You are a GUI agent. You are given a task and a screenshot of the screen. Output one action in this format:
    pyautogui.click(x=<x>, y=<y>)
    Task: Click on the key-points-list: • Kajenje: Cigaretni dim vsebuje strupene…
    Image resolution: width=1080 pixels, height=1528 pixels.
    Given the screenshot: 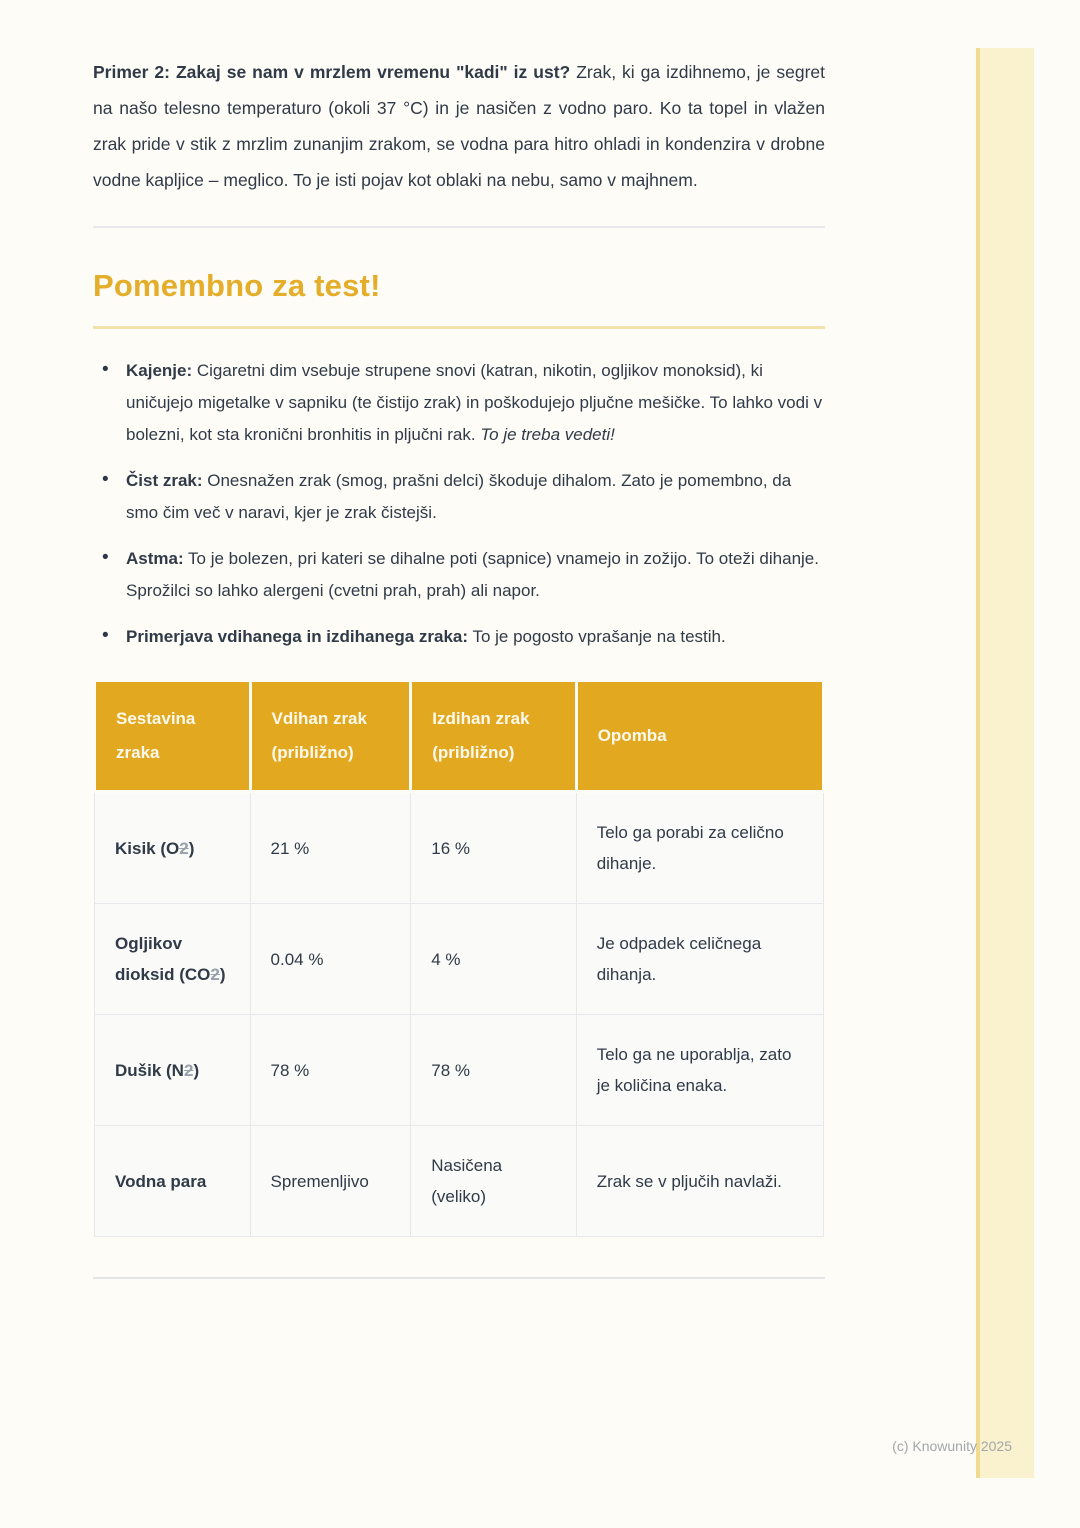 What is the action you would take?
    pyautogui.click(x=459, y=504)
    